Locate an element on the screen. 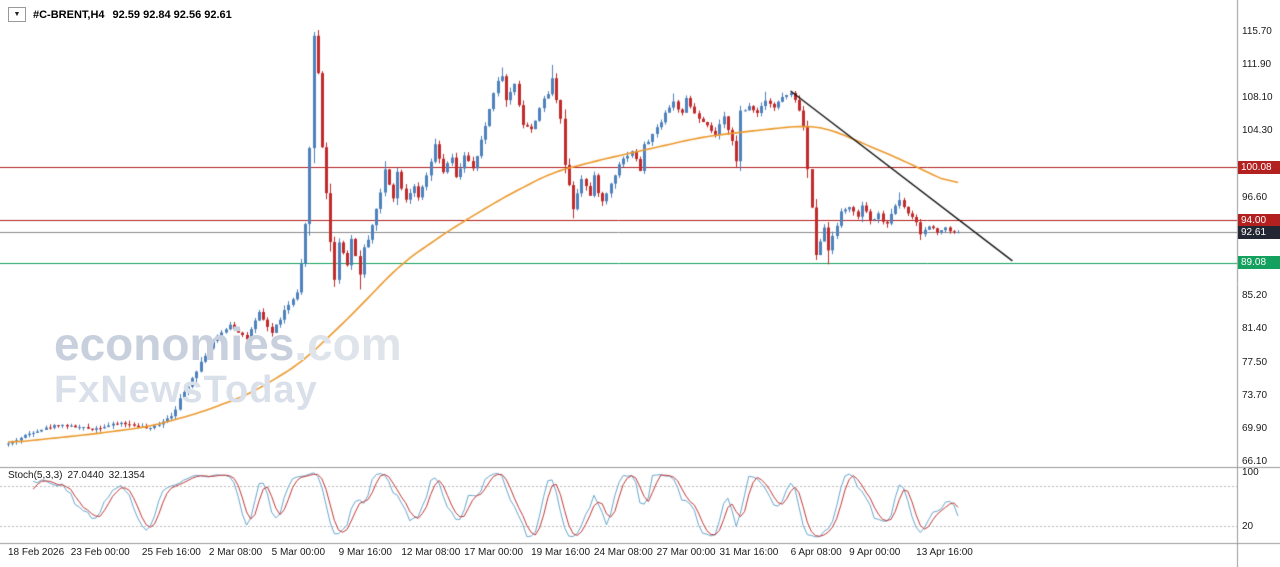 The image size is (1280, 567). chevron-down-icon: ▼ is located at coordinates (17, 14).